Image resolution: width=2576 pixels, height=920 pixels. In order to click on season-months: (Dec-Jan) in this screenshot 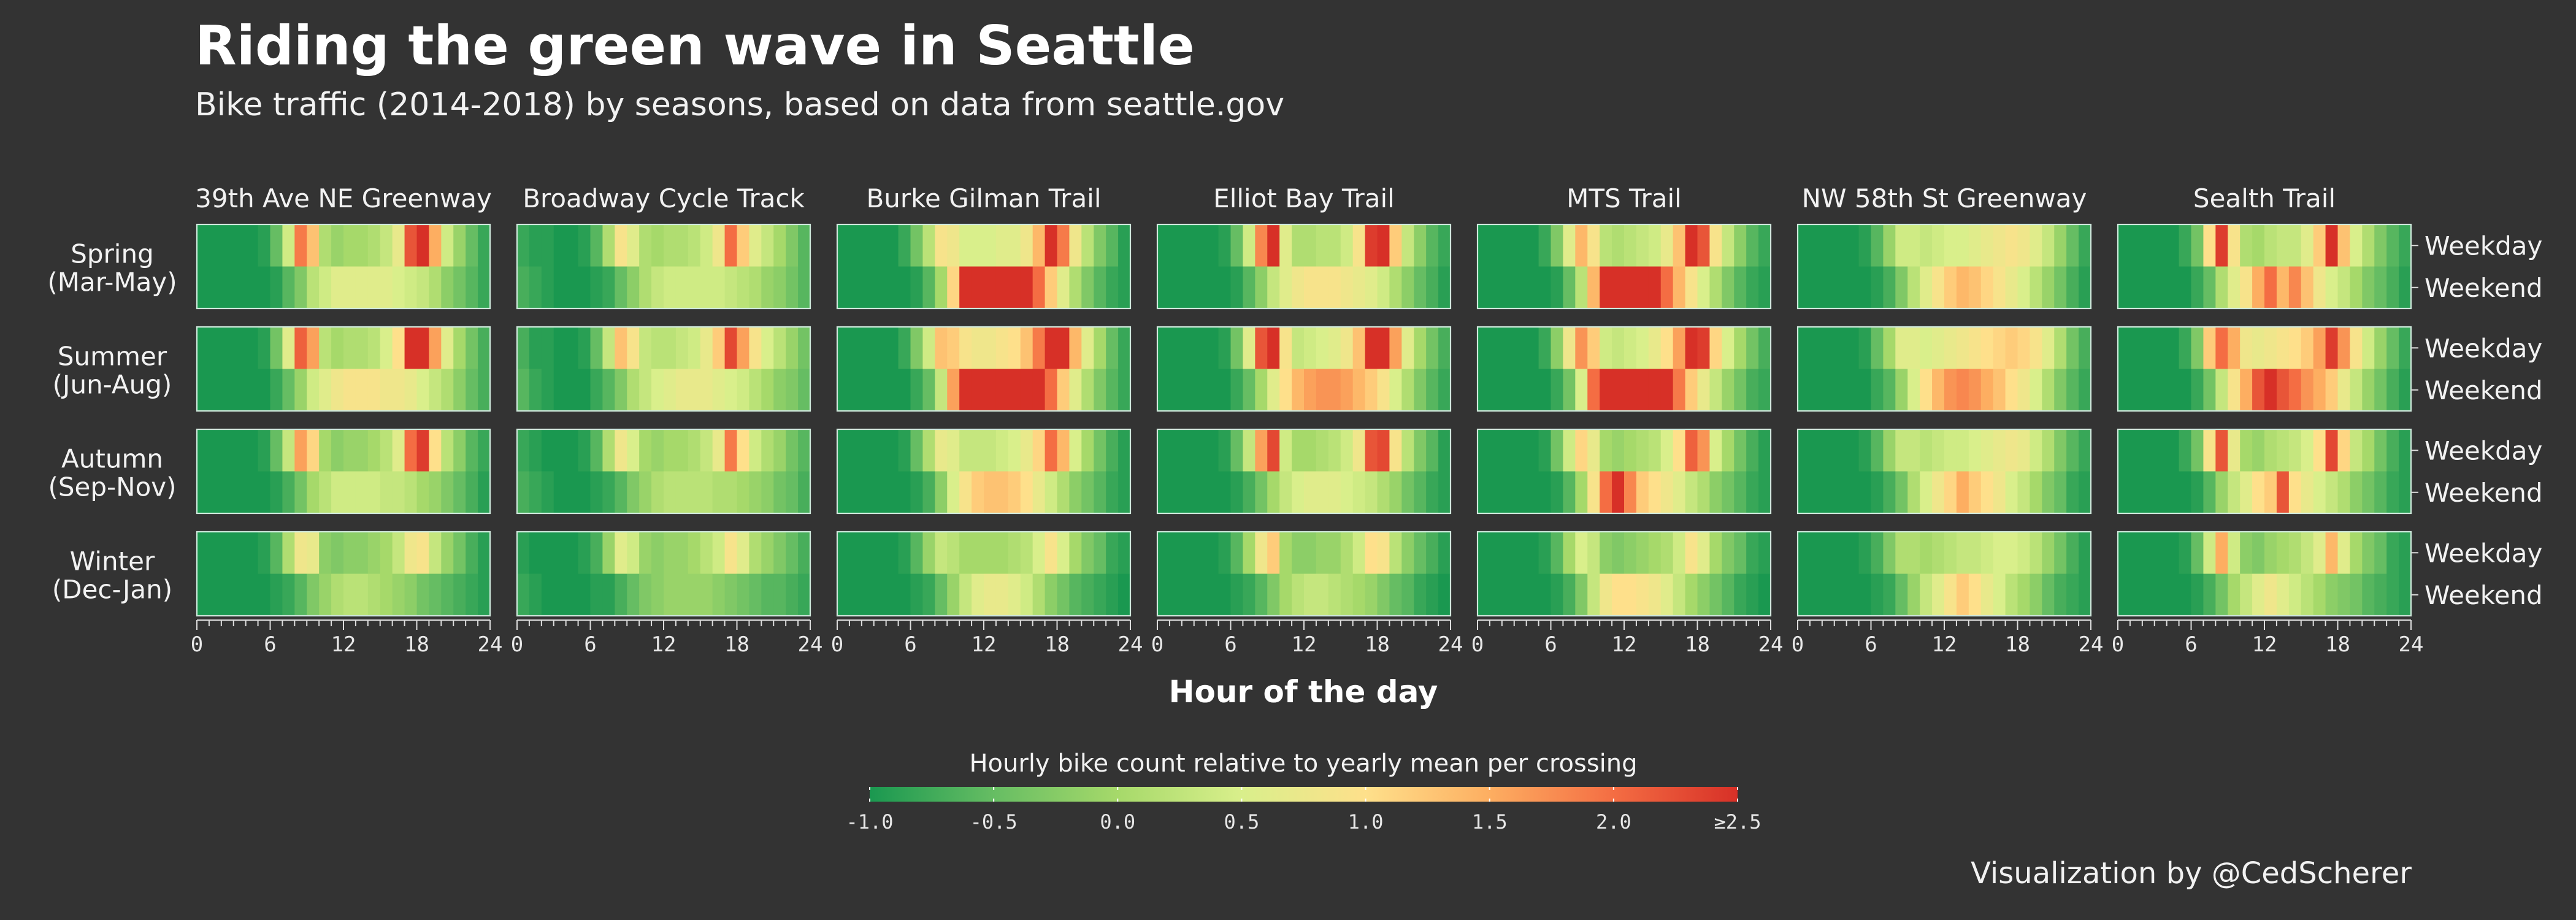, I will do `click(112, 590)`.